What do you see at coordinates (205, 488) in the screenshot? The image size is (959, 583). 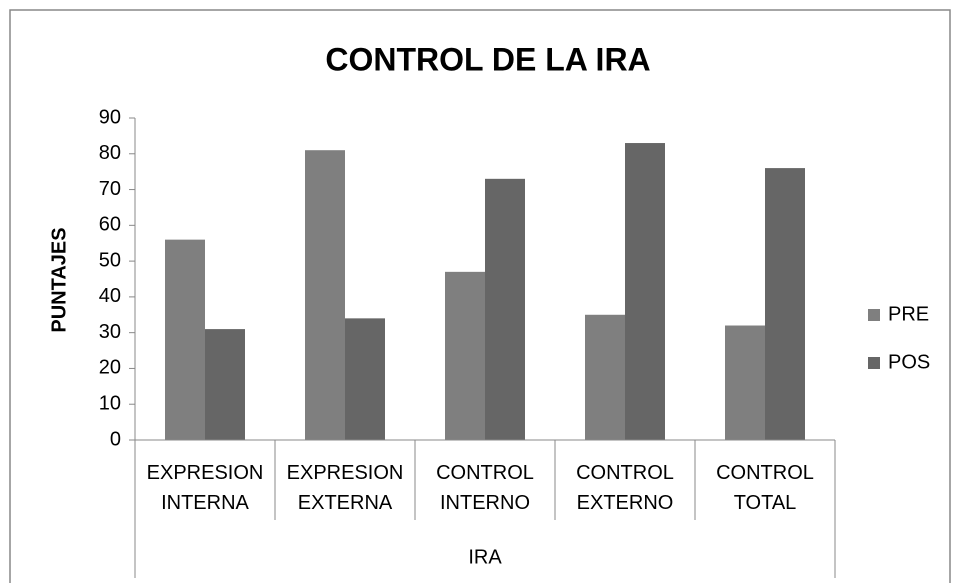 I see `x-tick-label: EXPRESION INTERNA` at bounding box center [205, 488].